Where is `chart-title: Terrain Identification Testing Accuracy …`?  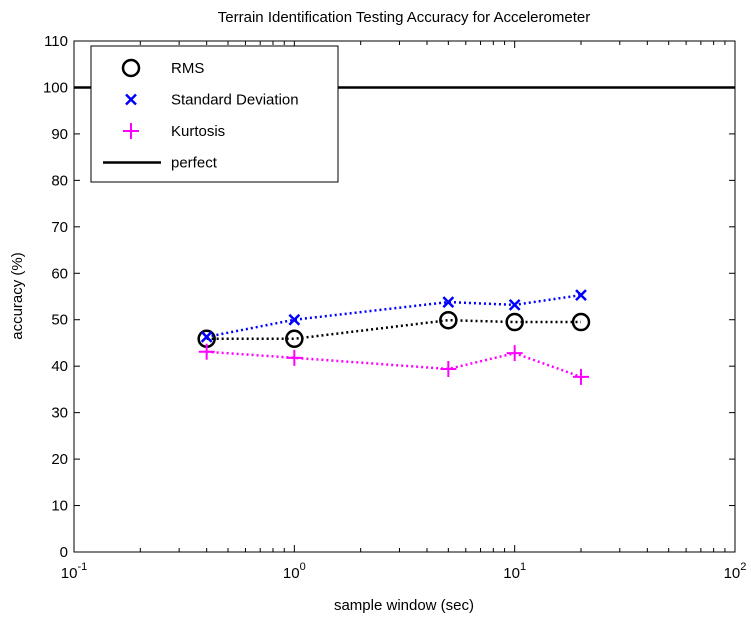 chart-title: Terrain Identification Testing Accuracy … is located at coordinates (404, 17).